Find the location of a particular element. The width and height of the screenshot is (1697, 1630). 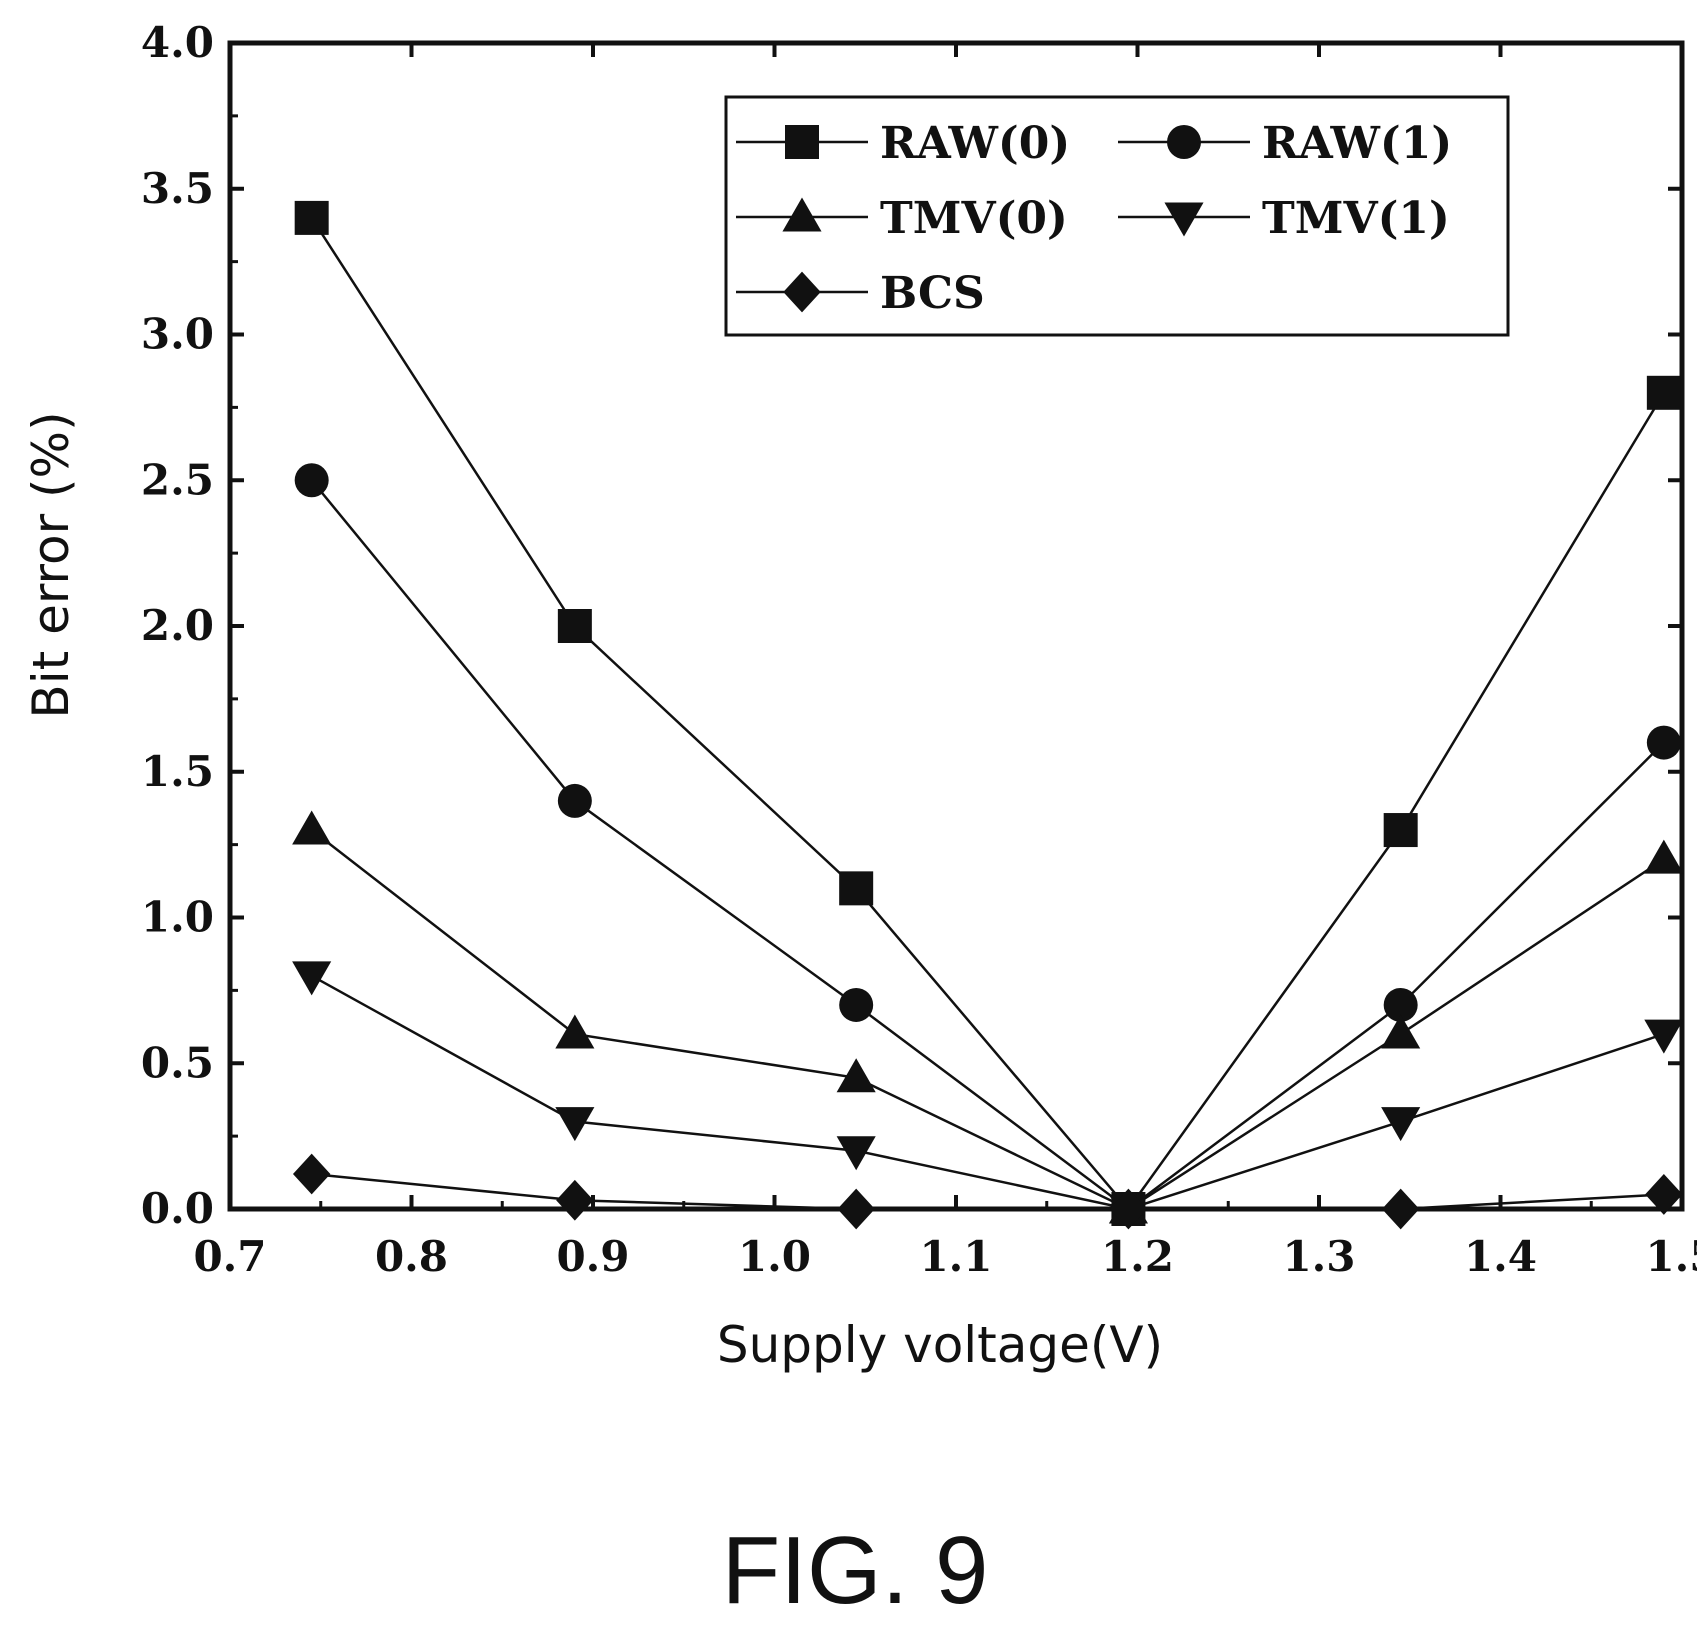

legend-item: RAW(0) is located at coordinates (903, 143).